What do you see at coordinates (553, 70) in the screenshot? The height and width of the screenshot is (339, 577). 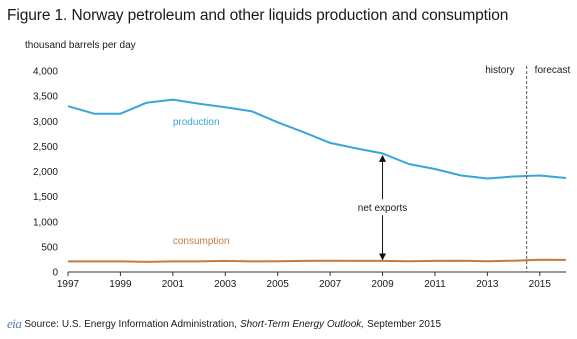 I see `forecast-label: forecast` at bounding box center [553, 70].